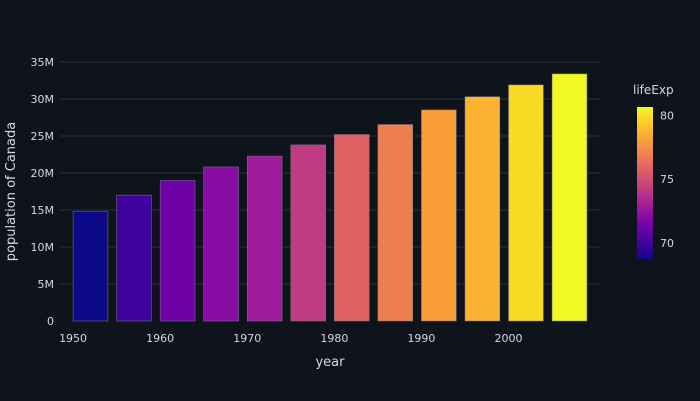 The width and height of the screenshot is (700, 401). What do you see at coordinates (334, 338) in the screenshot?
I see `x-tick-label: 1980` at bounding box center [334, 338].